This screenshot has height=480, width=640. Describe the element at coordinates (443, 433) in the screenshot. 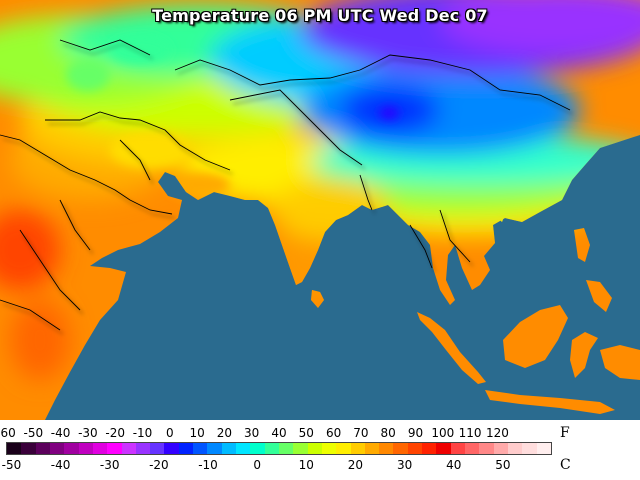

I see `fahrenheit-tick-label: 100` at that location.